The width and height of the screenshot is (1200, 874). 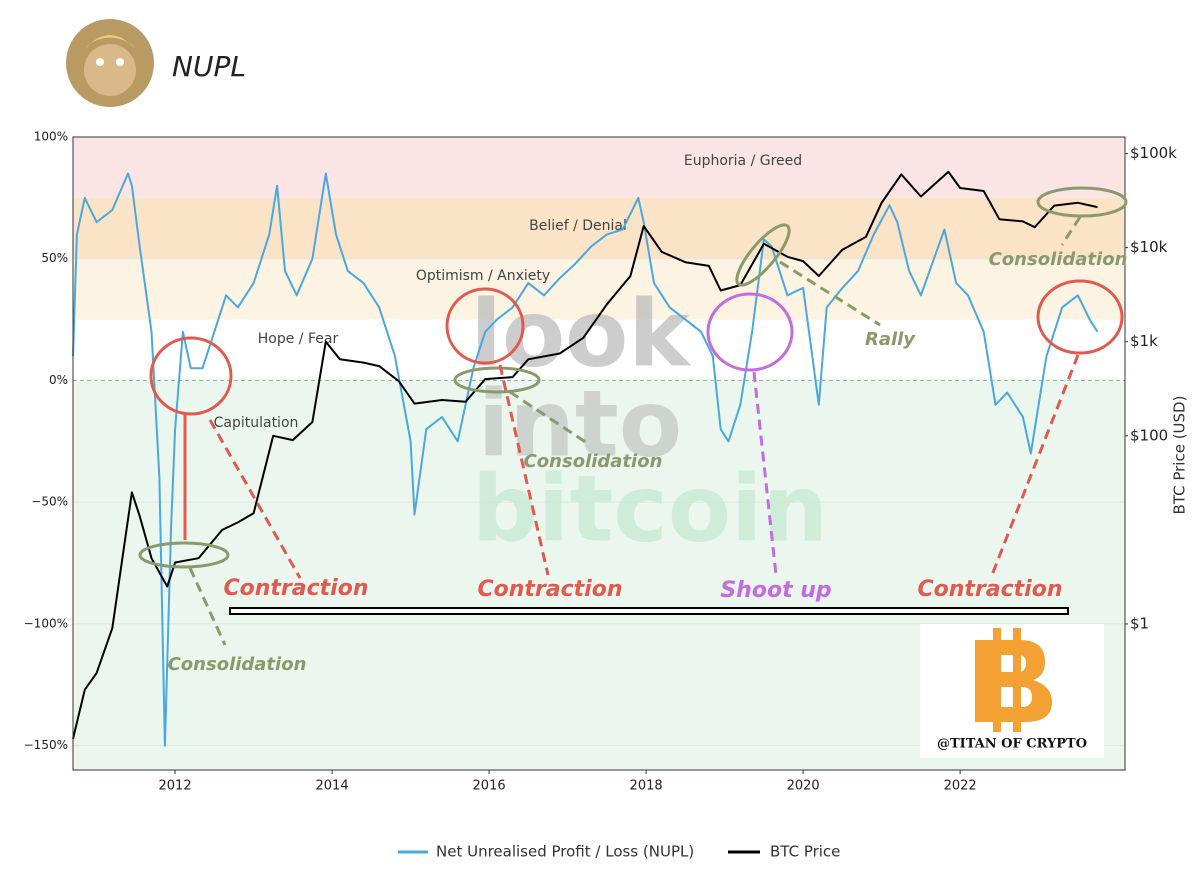 I want to click on y-tick-label: −100%, so click(x=46, y=623).